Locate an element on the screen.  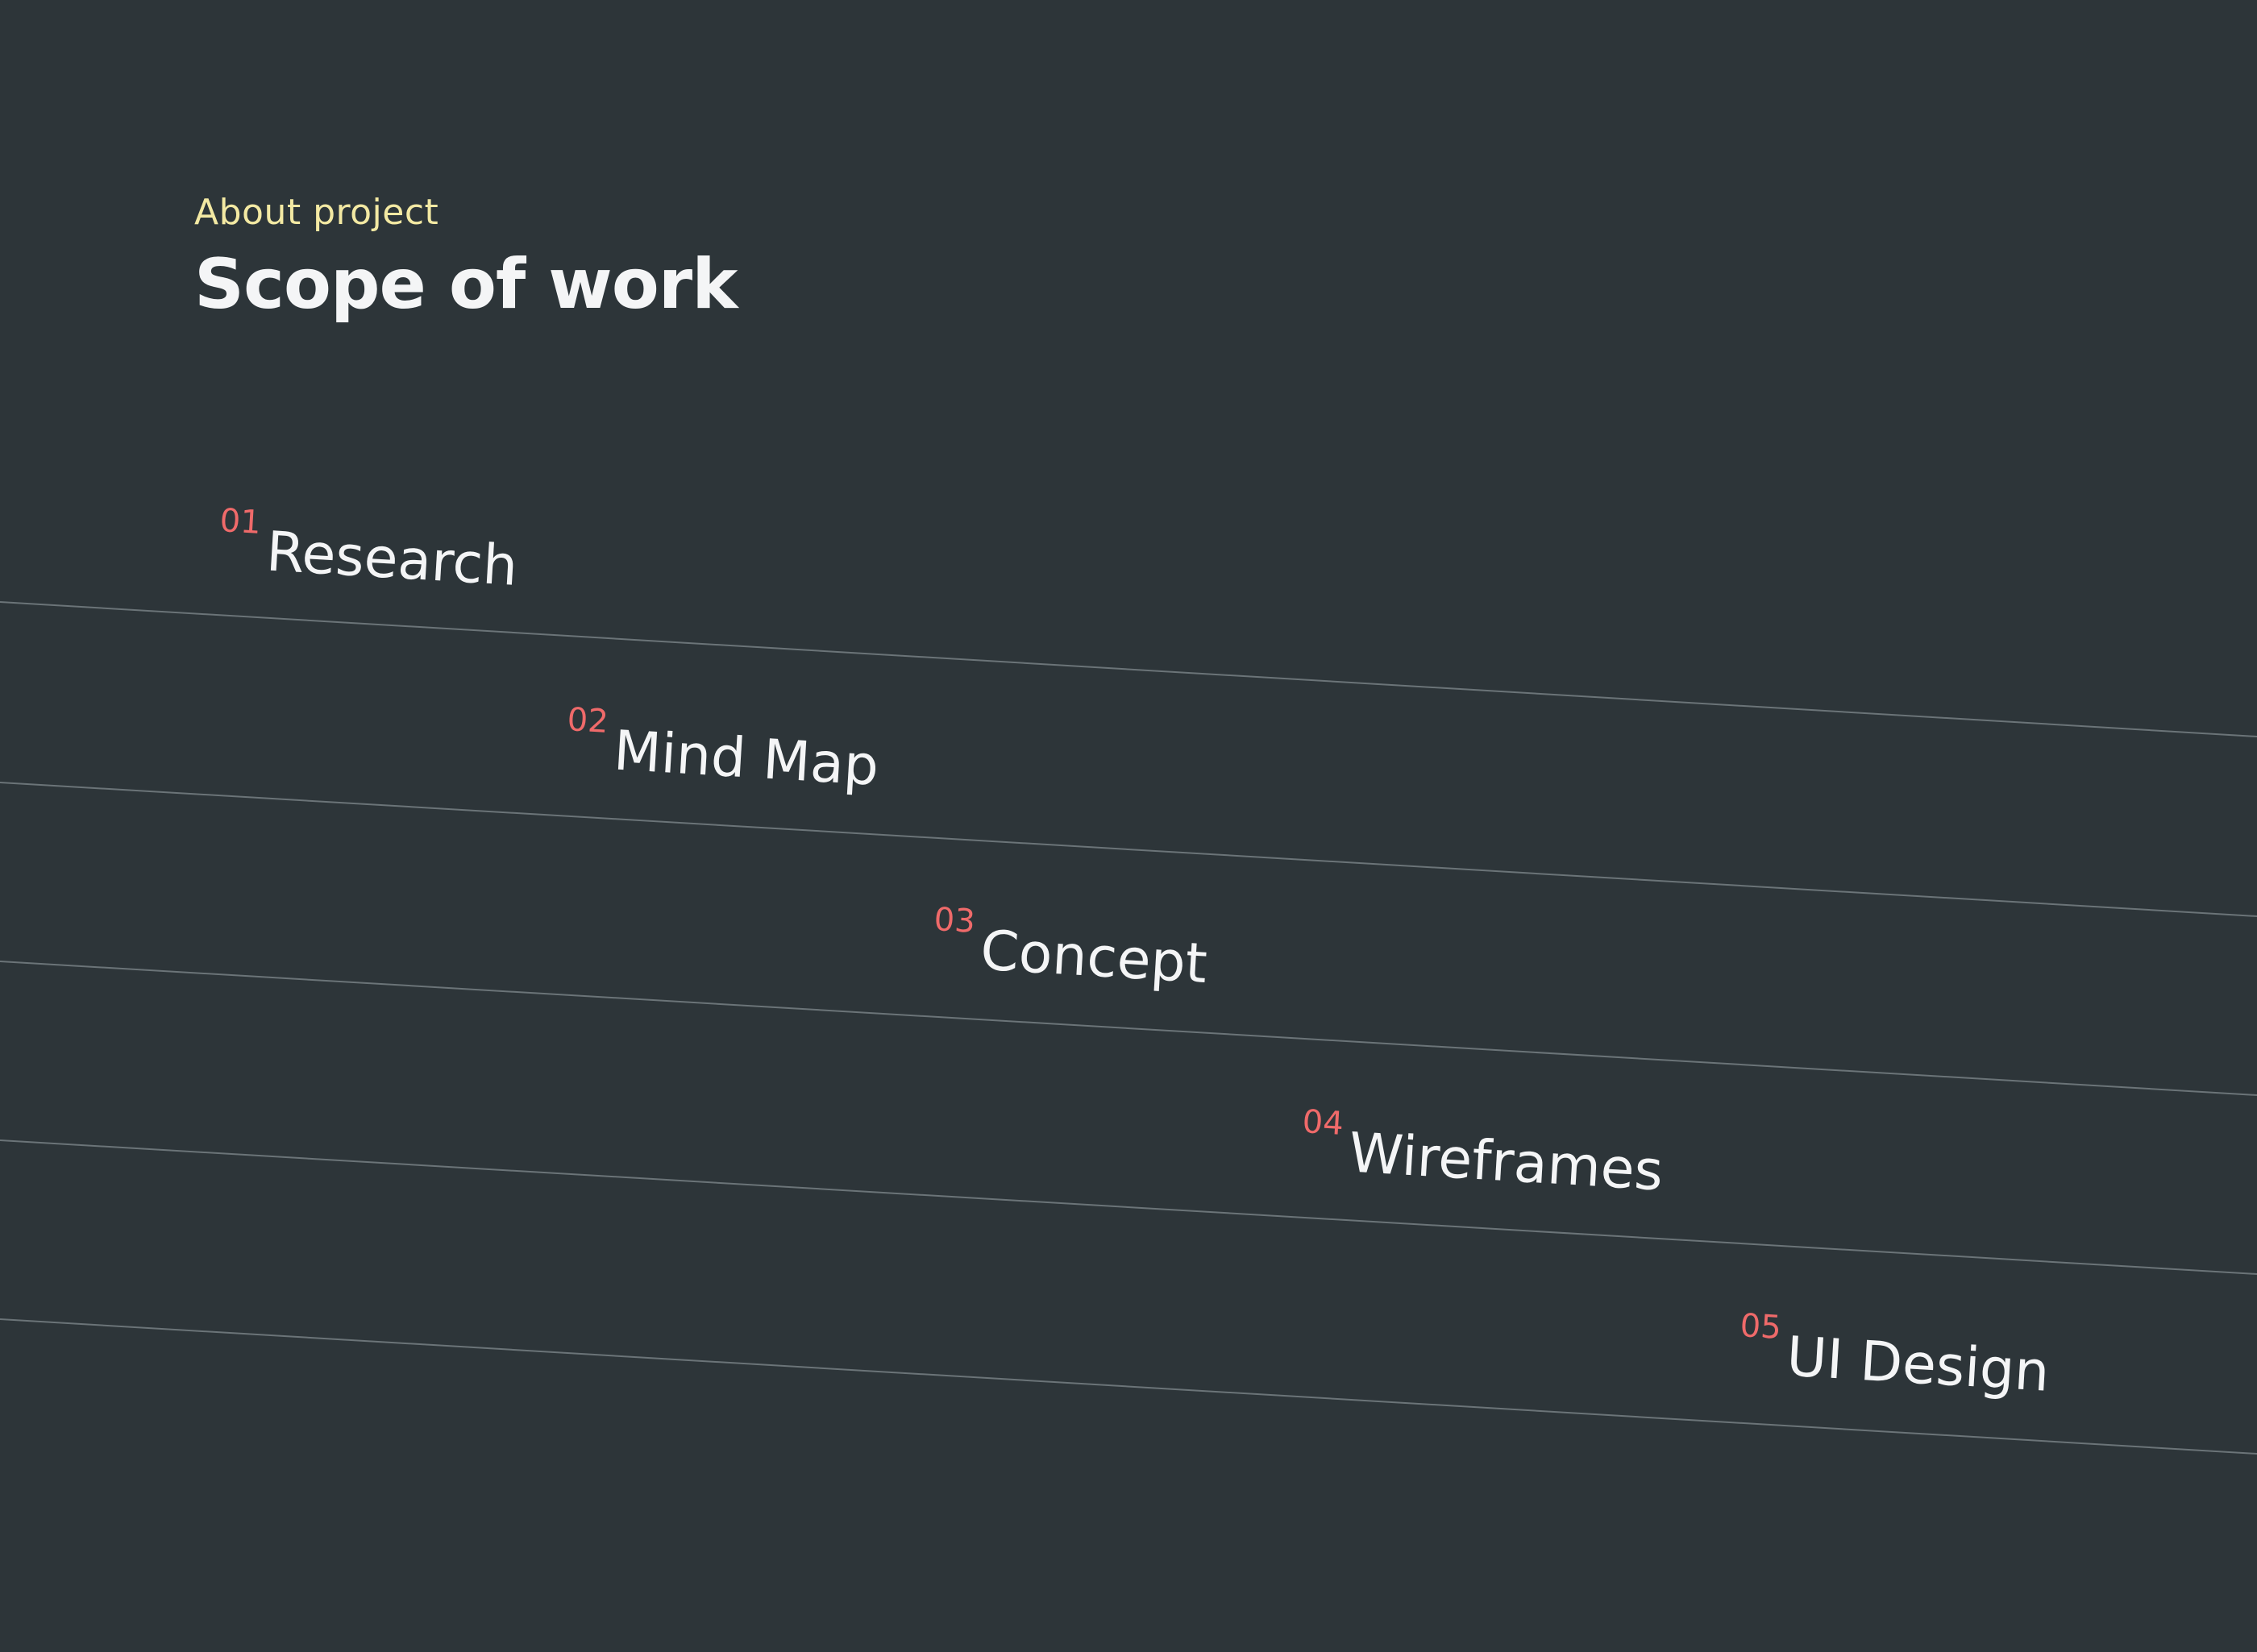
step-label: Research is located at coordinates (392, 559).